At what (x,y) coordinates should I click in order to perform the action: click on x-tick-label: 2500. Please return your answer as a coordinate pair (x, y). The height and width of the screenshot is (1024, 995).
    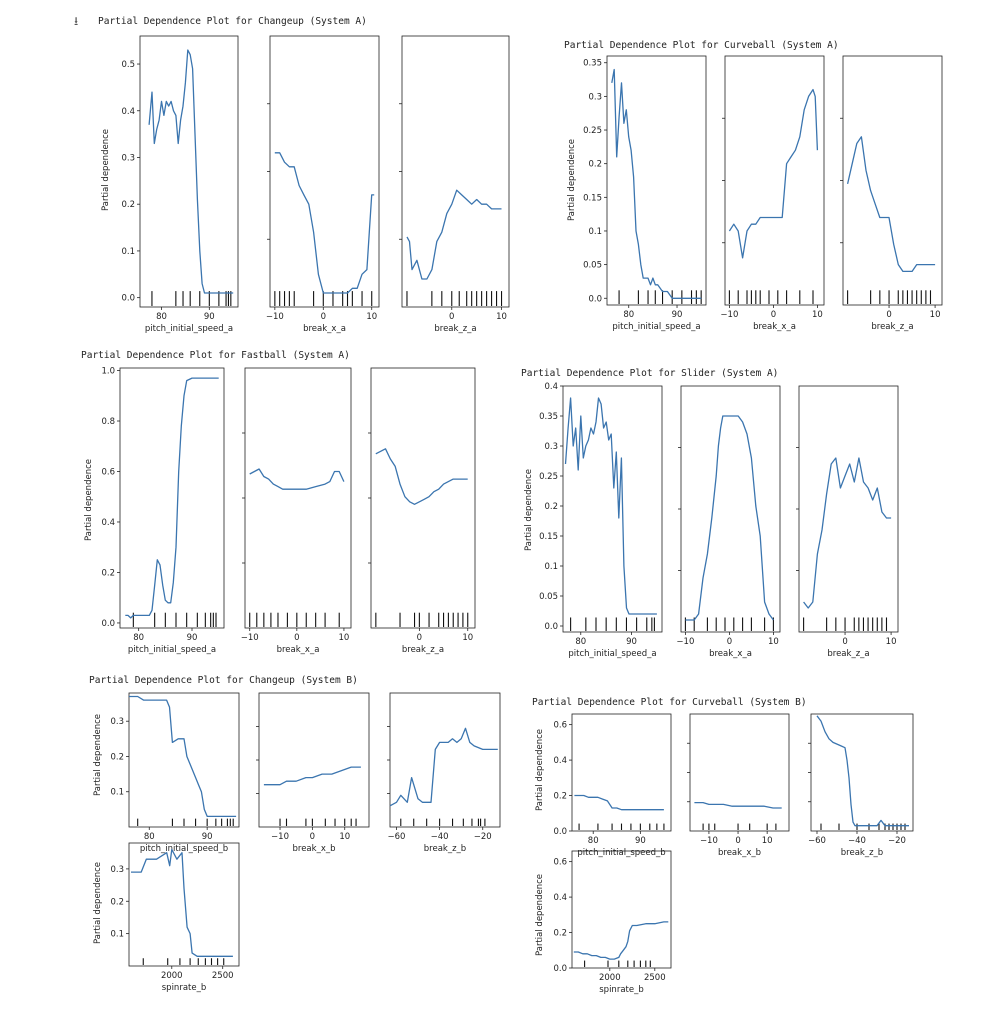
    Looking at the image, I should click on (223, 976).